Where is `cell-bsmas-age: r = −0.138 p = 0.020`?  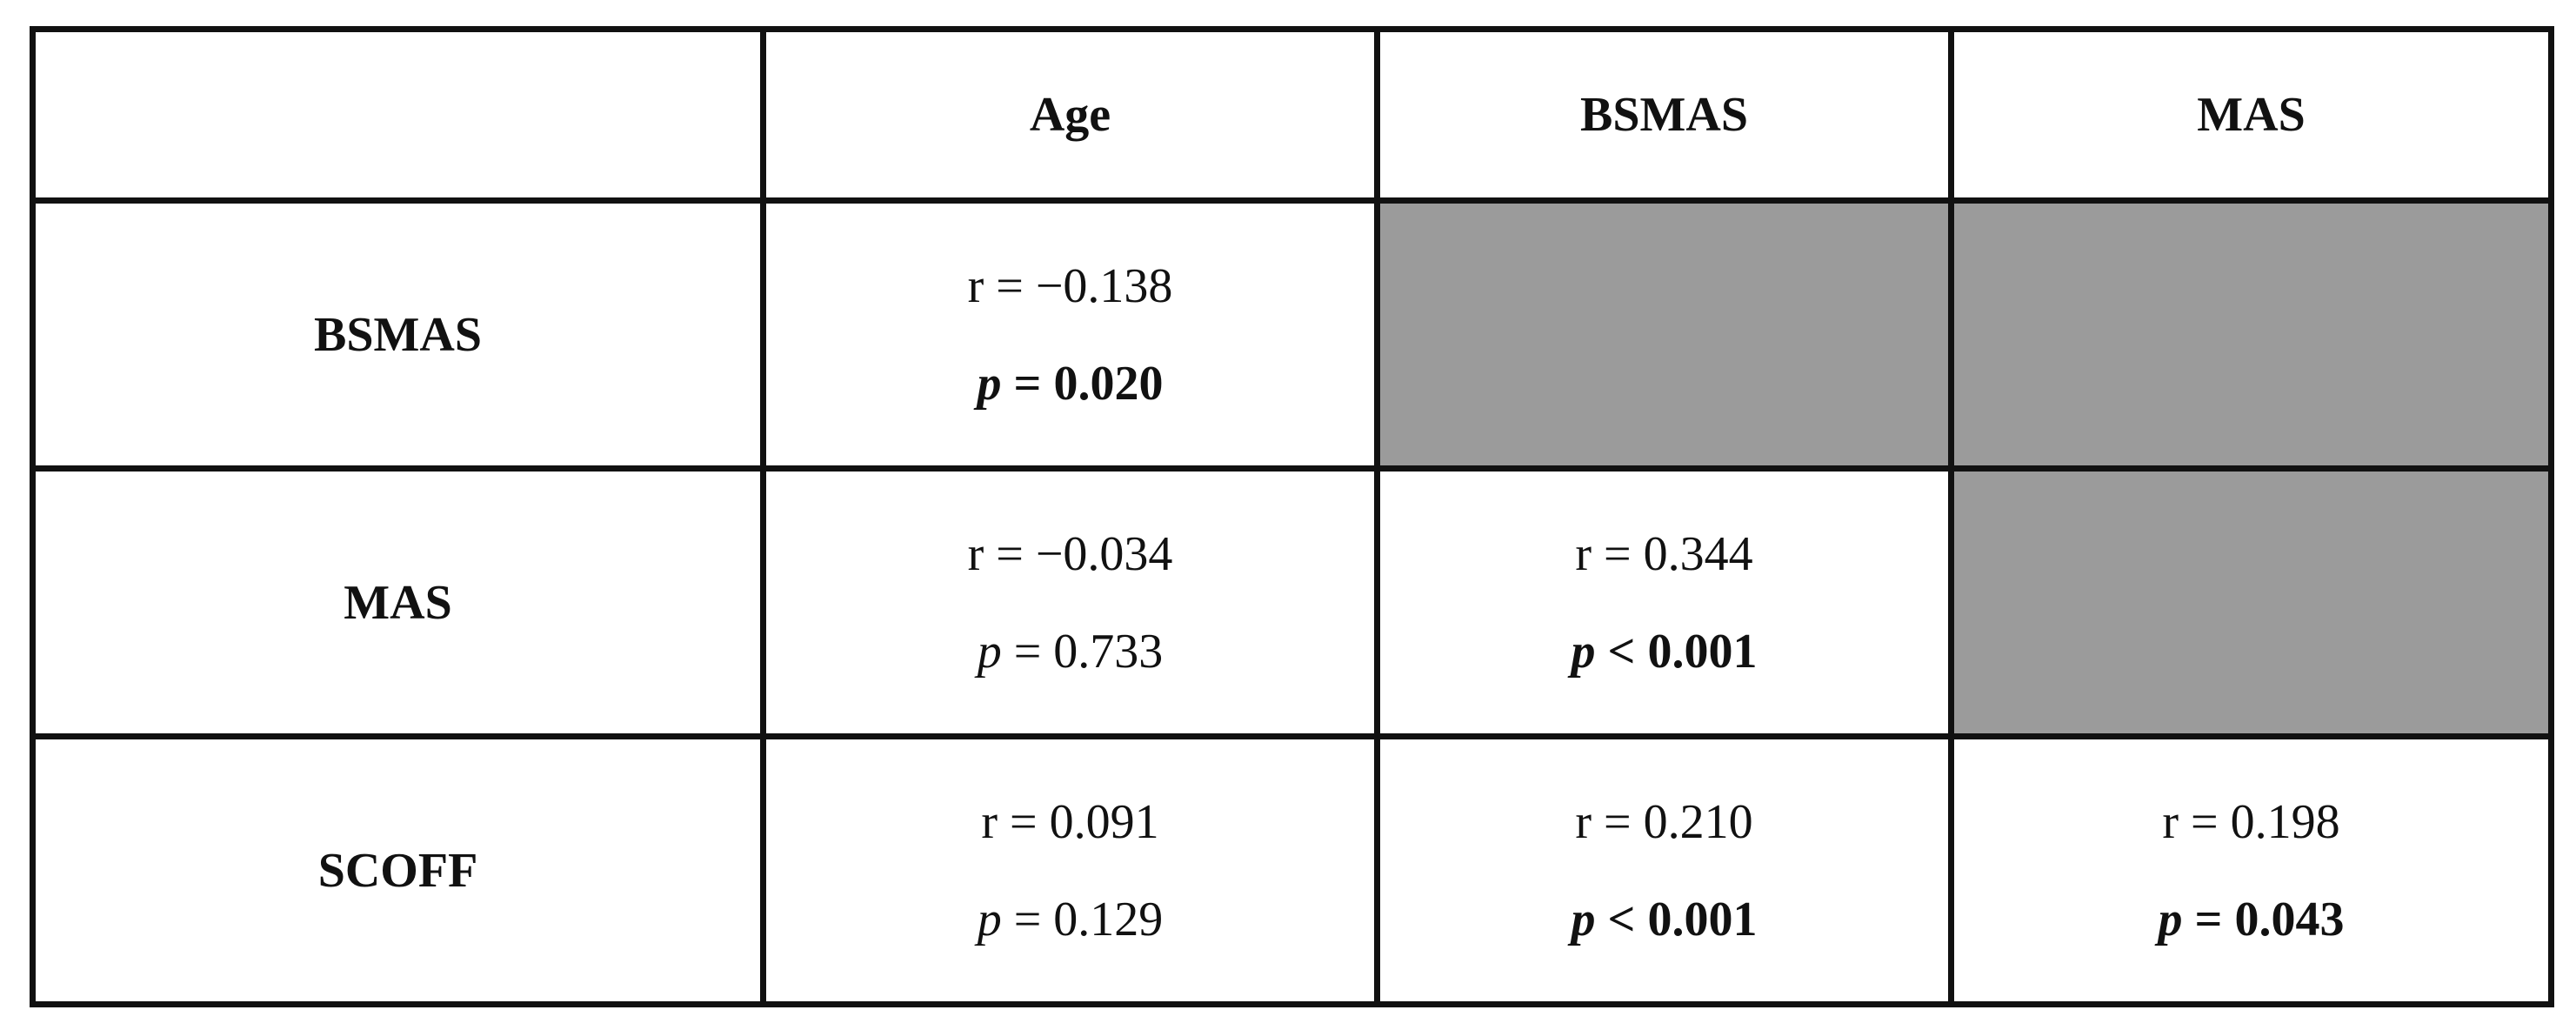
cell-bsmas-age: r = −0.138 p = 0.020 is located at coordinates (1070, 334).